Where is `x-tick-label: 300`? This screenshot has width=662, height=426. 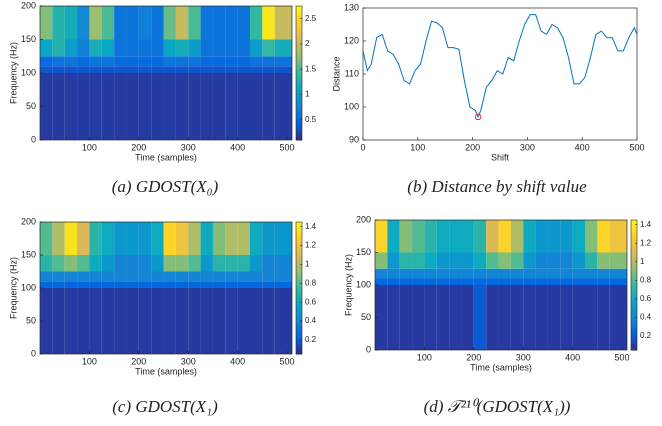 x-tick-label: 300 is located at coordinates (188, 147).